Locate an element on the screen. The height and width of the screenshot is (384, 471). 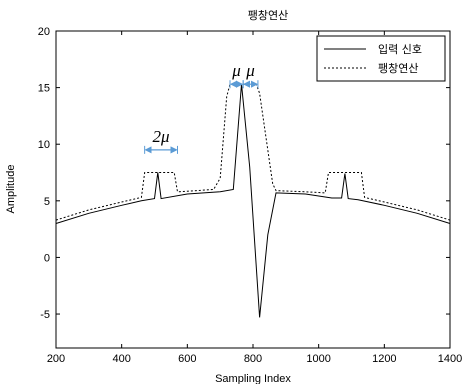
legend-box is located at coordinates (381, 58).